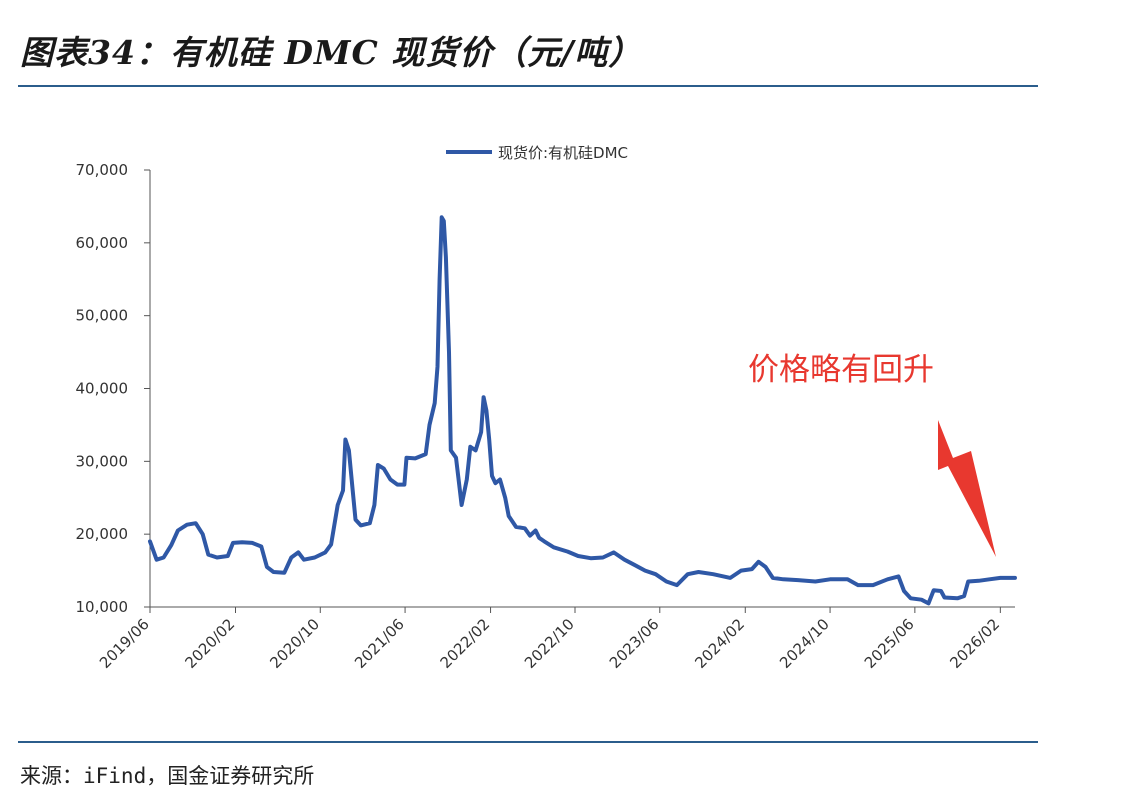 Image resolution: width=1122 pixels, height=790 pixels. Describe the element at coordinates (634, 643) in the screenshot. I see `x-tick-label: 2023/06` at that location.